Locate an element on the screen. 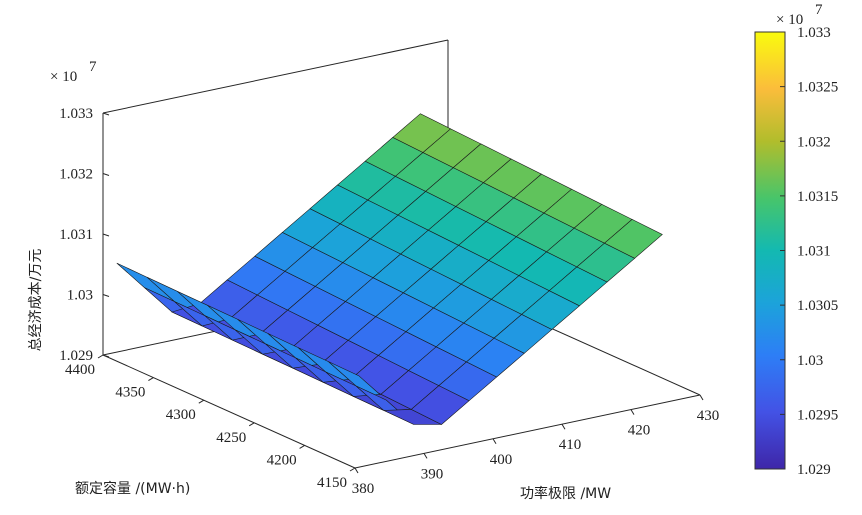  x-tick-label: 410 is located at coordinates (570, 445).